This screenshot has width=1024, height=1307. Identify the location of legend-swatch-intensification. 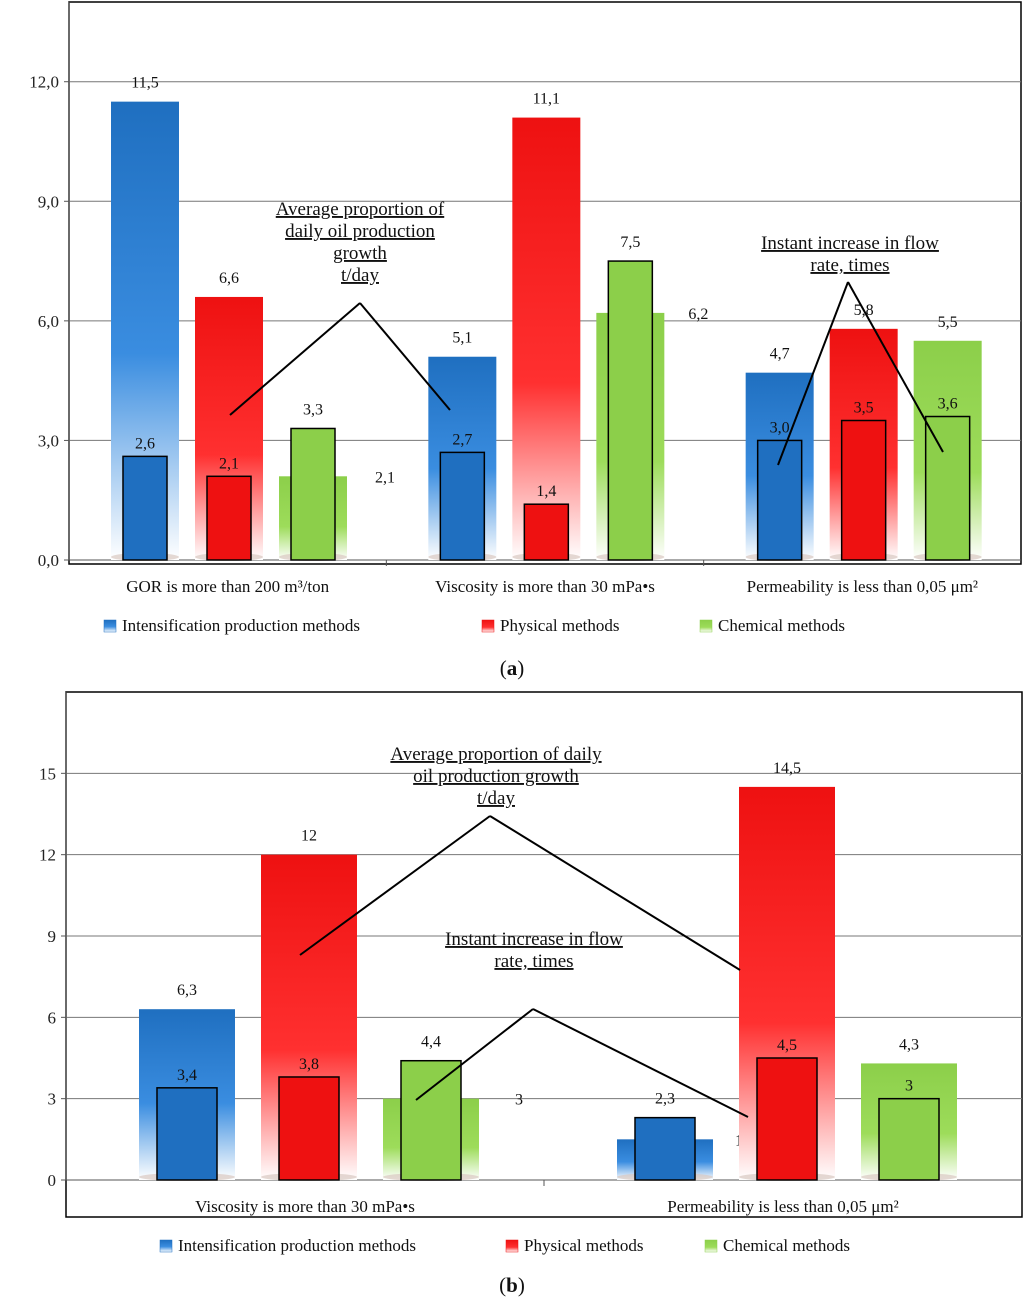
(110, 626).